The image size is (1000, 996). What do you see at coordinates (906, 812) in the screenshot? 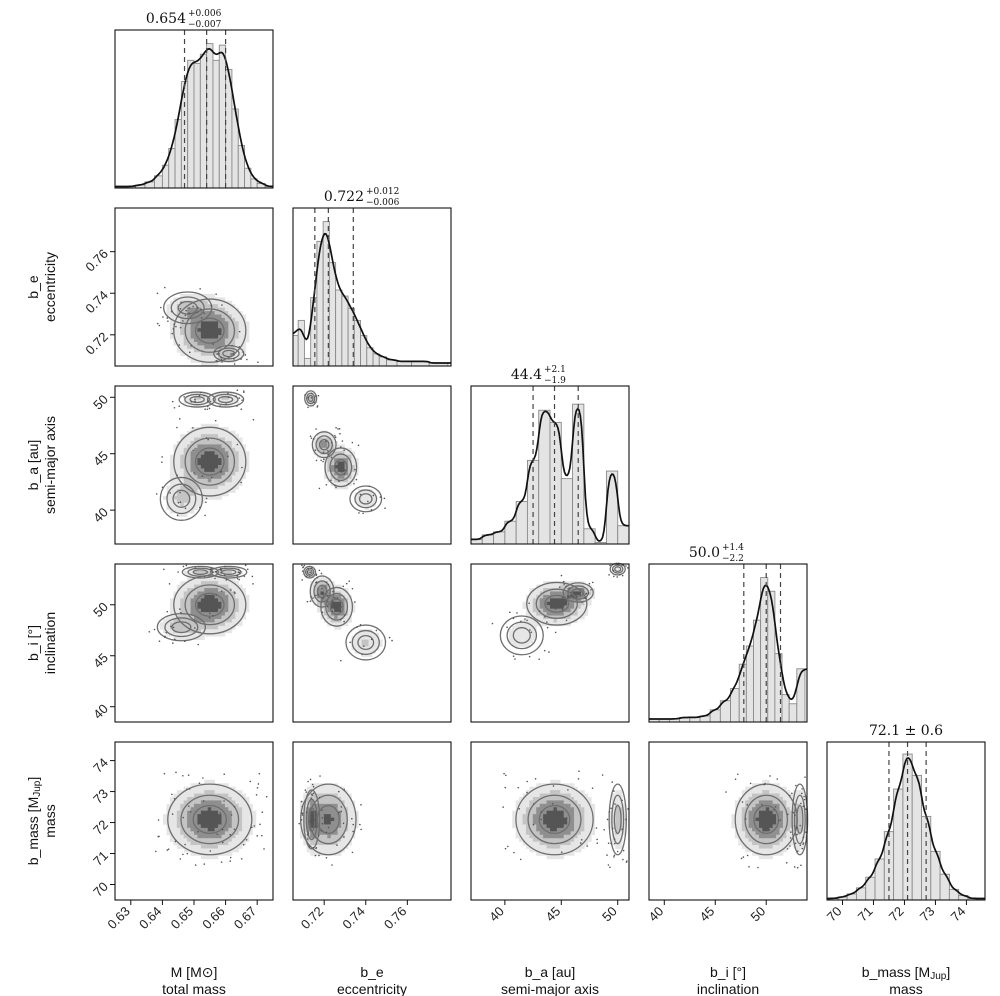
I see `hist-panel-b_mass: 72.1 ± 0.6` at bounding box center [906, 812].